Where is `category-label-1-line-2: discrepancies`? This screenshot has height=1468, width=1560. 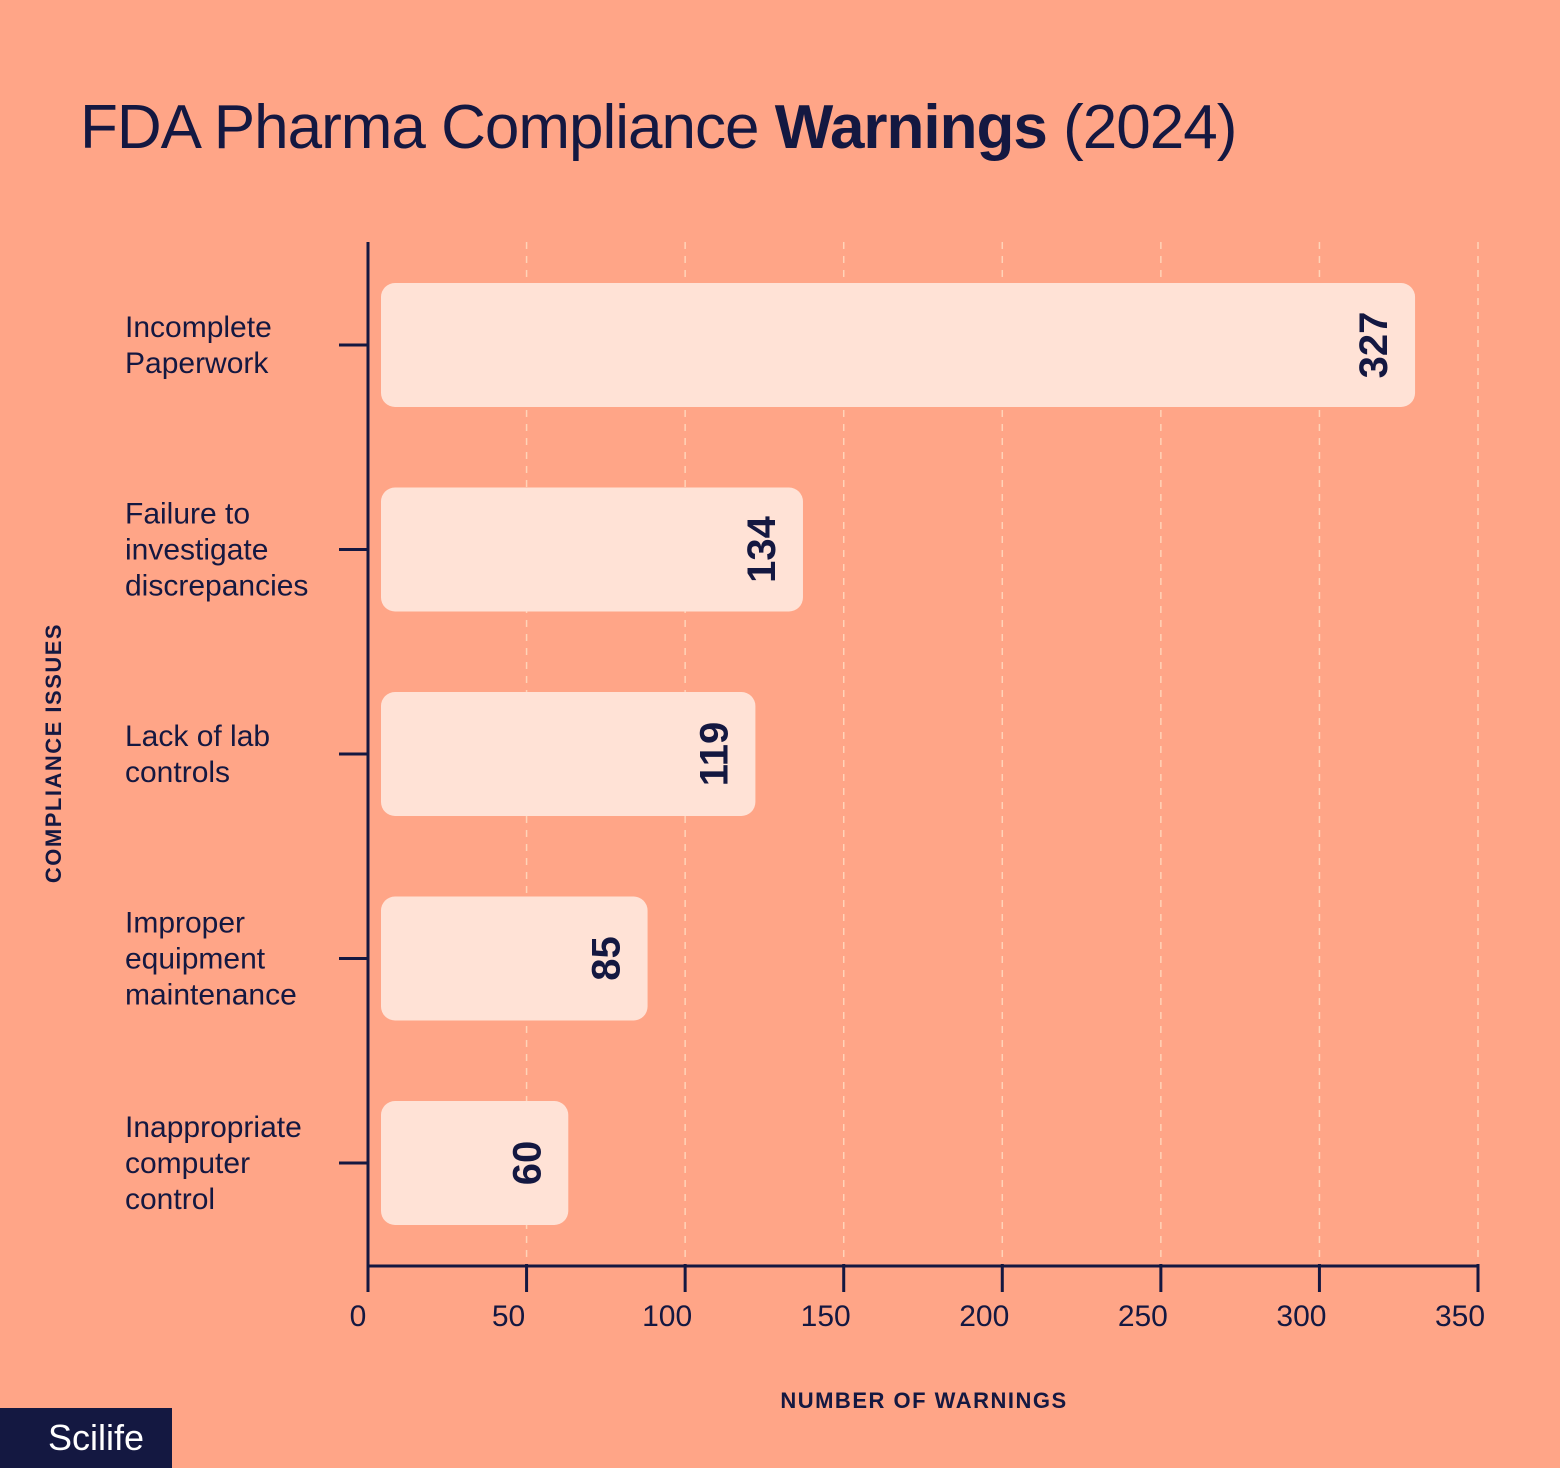
category-label-1-line-2: discrepancies is located at coordinates (216, 586).